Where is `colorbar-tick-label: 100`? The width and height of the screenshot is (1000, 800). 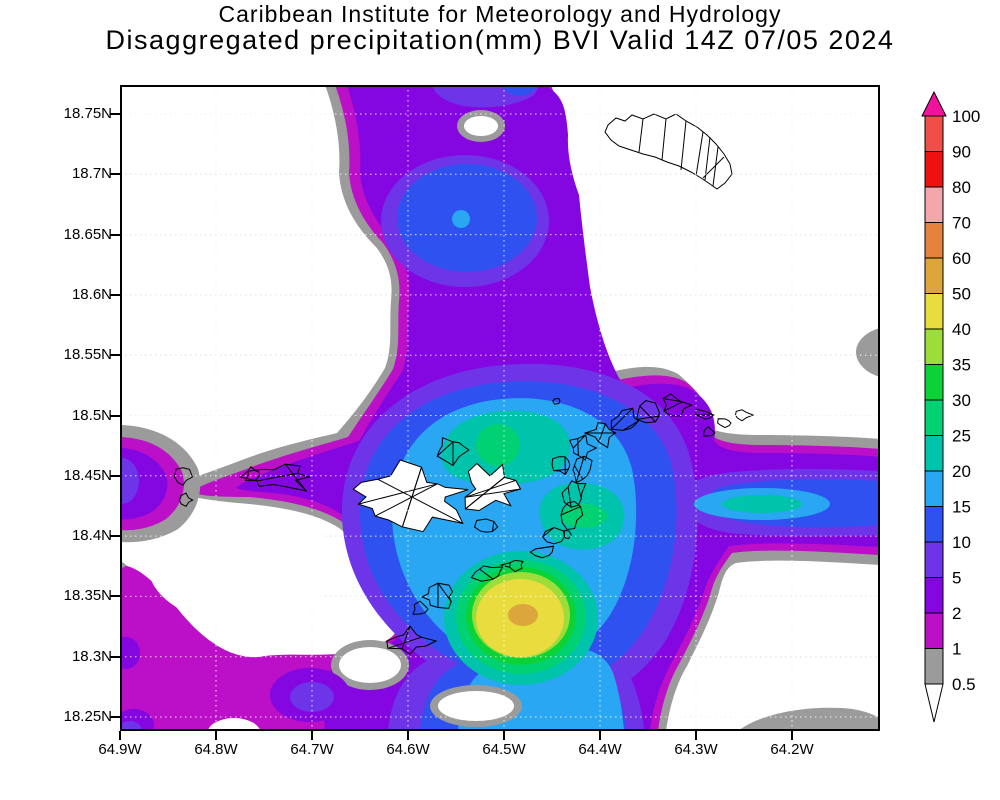
colorbar-tick-label: 100 is located at coordinates (966, 116).